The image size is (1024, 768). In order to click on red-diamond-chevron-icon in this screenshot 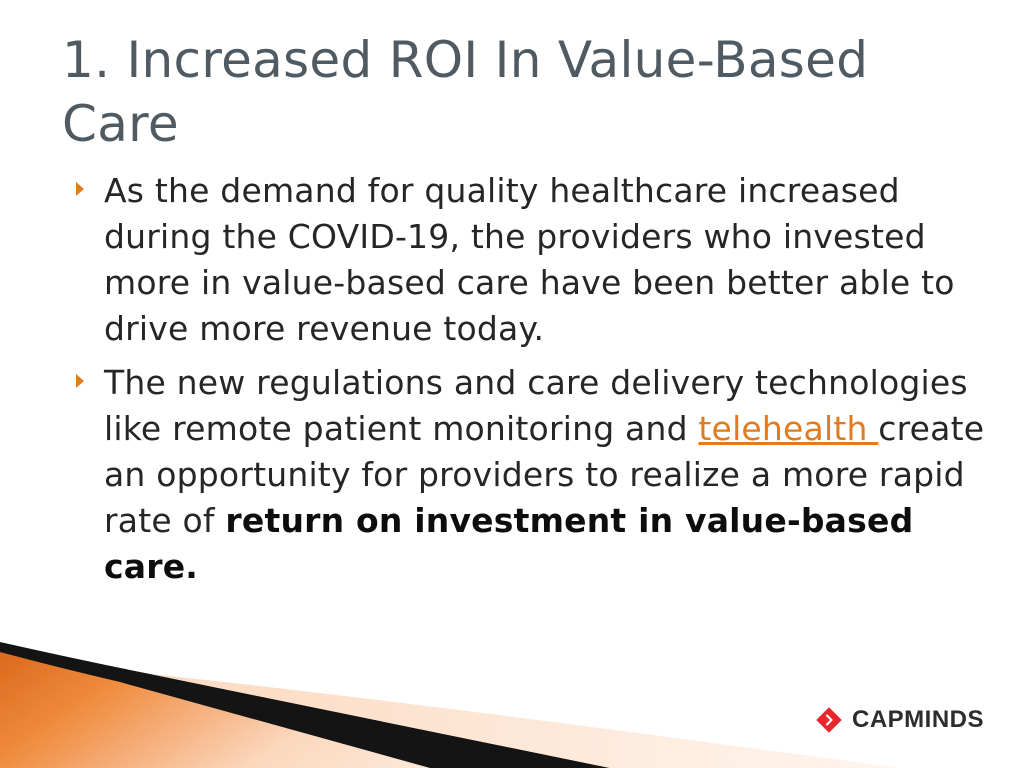, I will do `click(829, 720)`.